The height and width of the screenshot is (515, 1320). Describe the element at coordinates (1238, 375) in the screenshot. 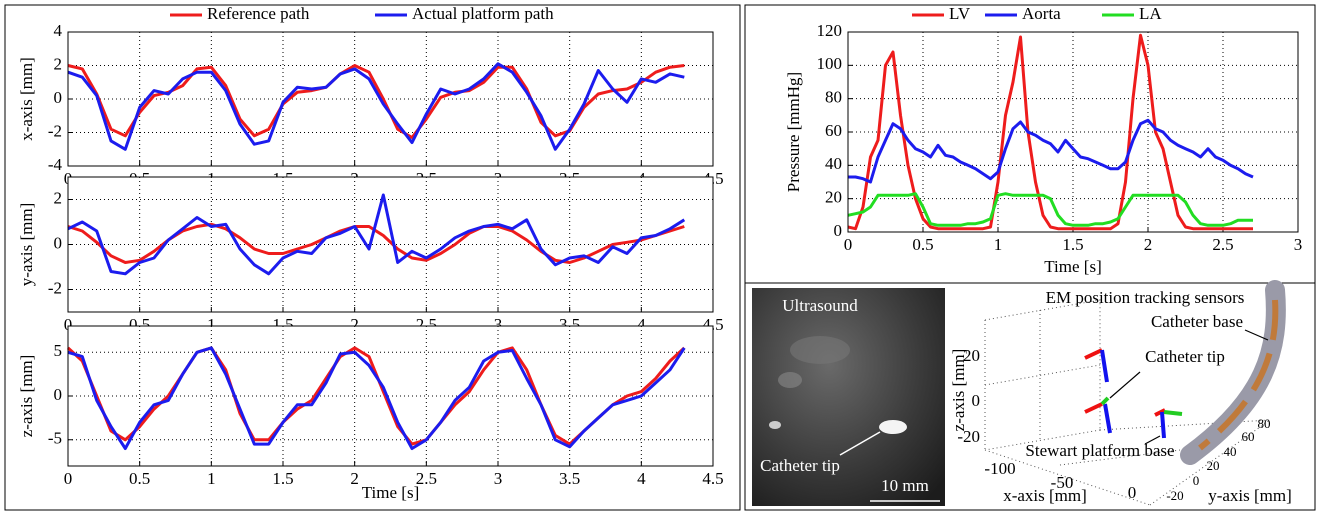

I see `catheter-core` at that location.